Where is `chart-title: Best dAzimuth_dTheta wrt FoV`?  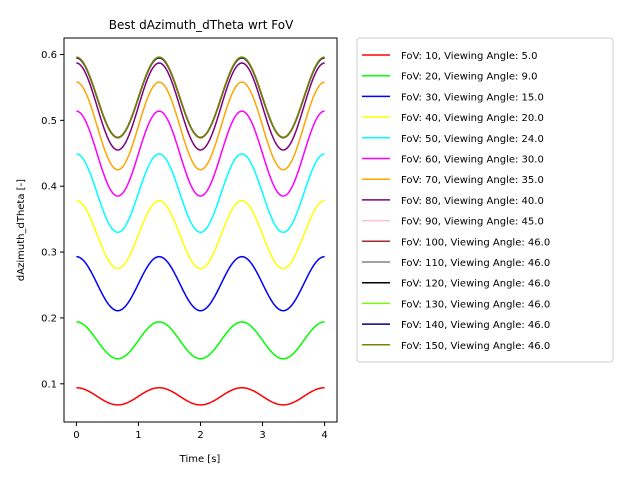 chart-title: Best dAzimuth_dTheta wrt FoV is located at coordinates (201, 25).